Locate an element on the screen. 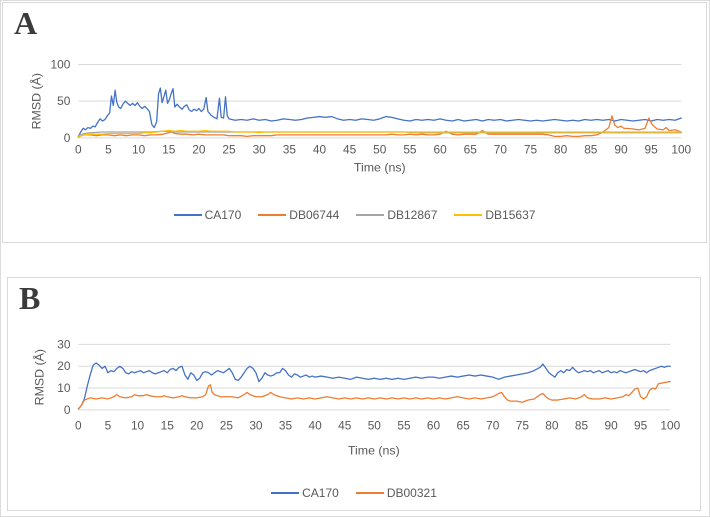 Image resolution: width=710 pixels, height=517 pixels. legend-item-DB00321: DB00321 is located at coordinates (396, 493).